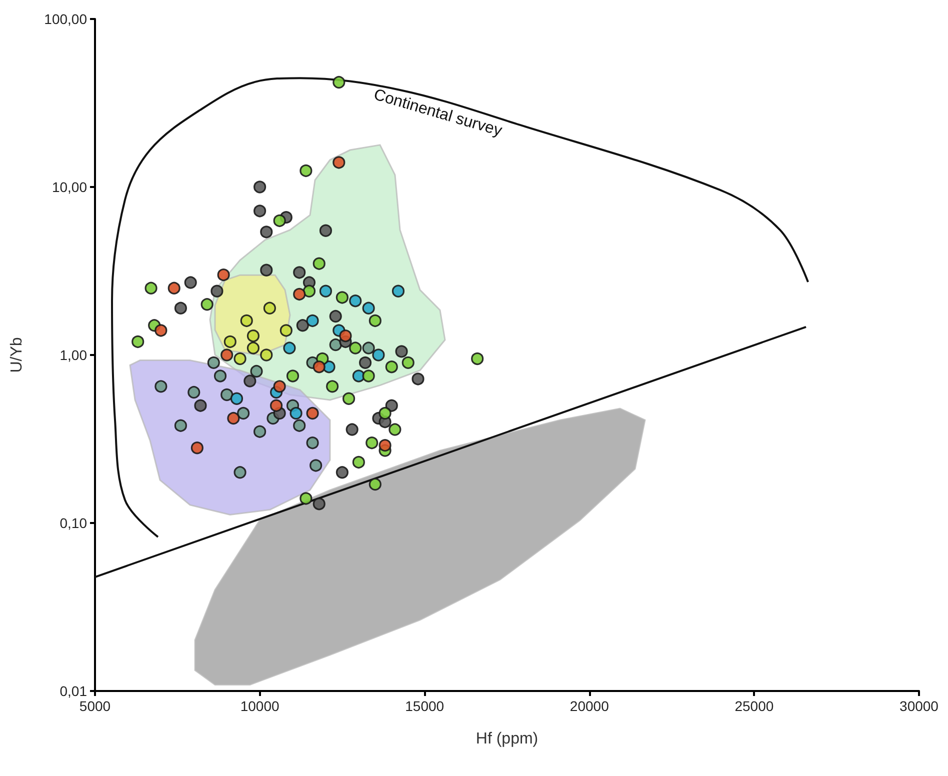 The image size is (948, 776). I want to click on x-tick-label: 5000, so click(95, 706).